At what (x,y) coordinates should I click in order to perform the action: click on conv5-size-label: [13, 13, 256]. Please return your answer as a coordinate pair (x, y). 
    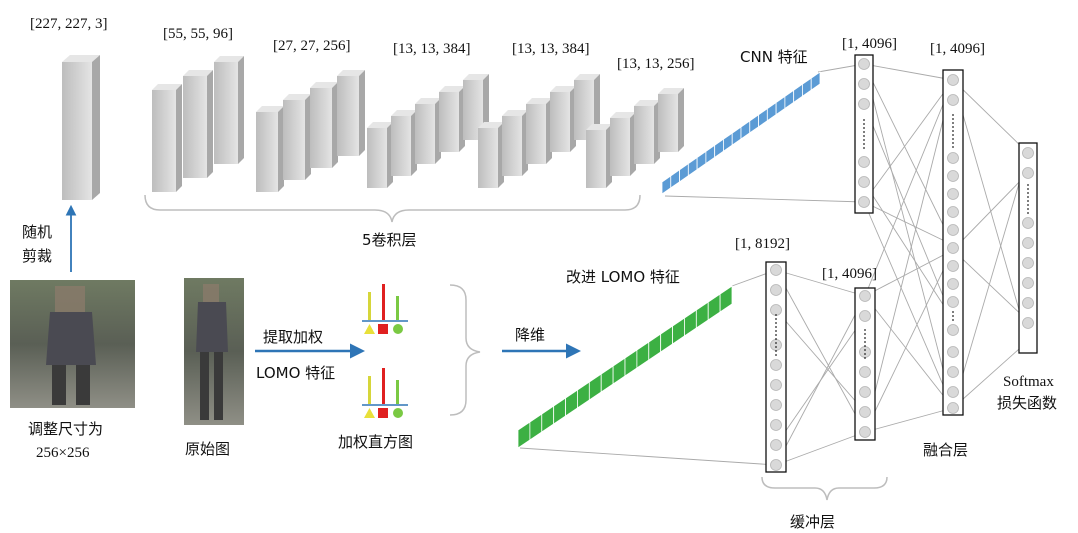
    Looking at the image, I should click on (656, 64).